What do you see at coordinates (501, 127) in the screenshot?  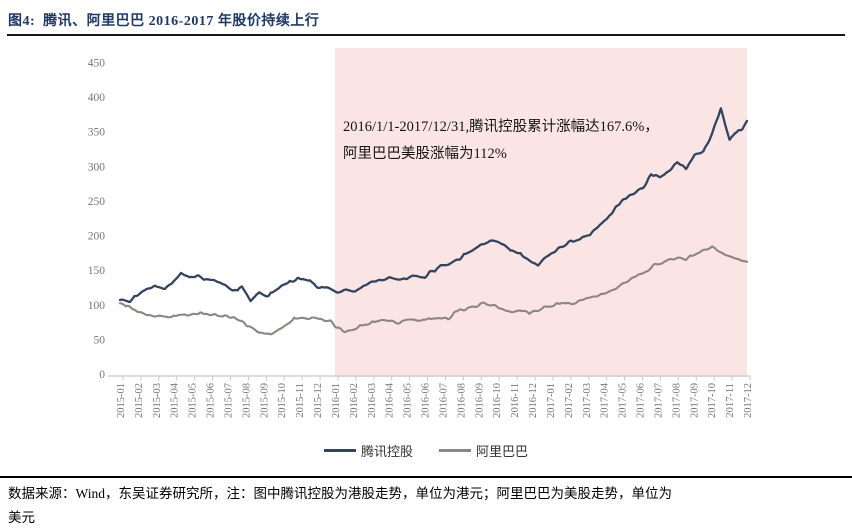 I see `annotation-line-1: 2016/1/1-2017/12/31,腾讯控股累计涨幅达167.6%，` at bounding box center [501, 127].